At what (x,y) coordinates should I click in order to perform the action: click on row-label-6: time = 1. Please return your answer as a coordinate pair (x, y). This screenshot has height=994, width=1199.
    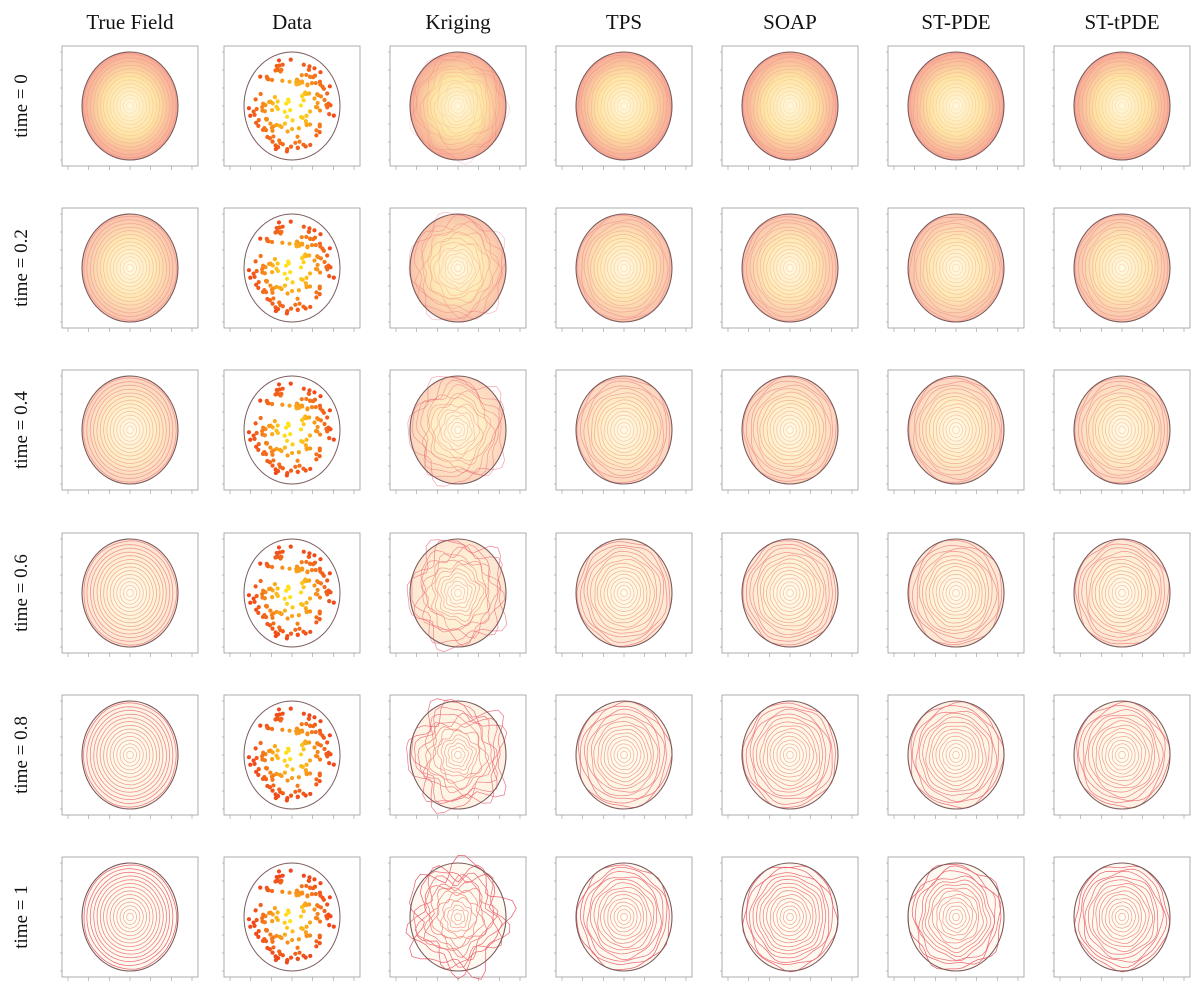
    Looking at the image, I should click on (21, 917).